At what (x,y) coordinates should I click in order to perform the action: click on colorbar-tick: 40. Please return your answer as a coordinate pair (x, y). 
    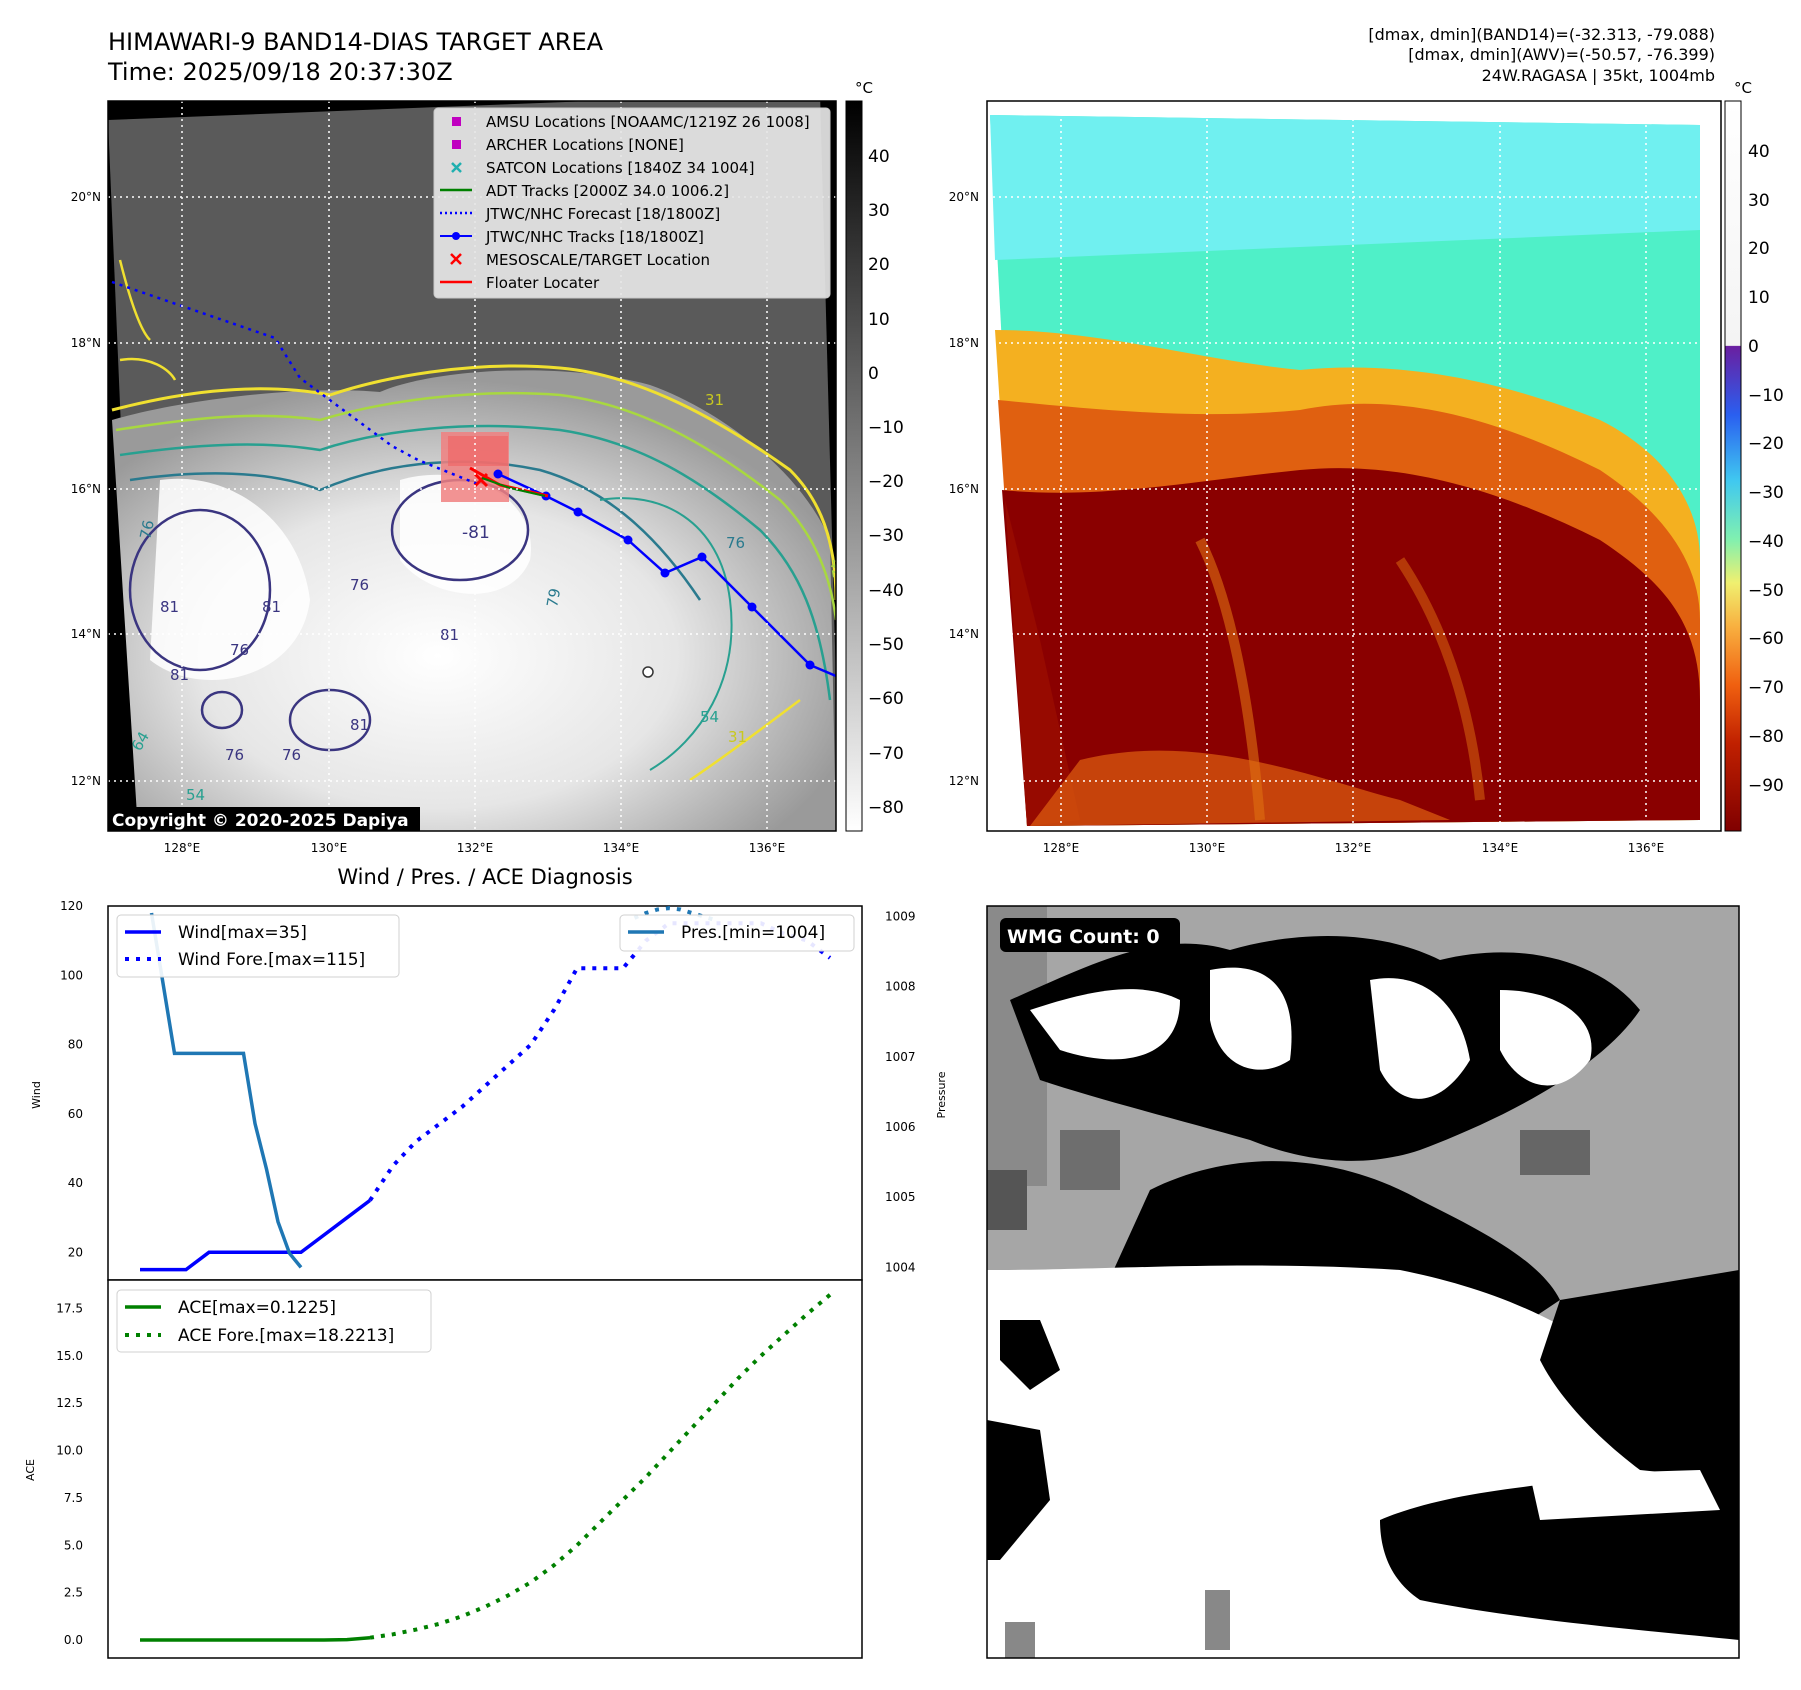
    Looking at the image, I should click on (1759, 152).